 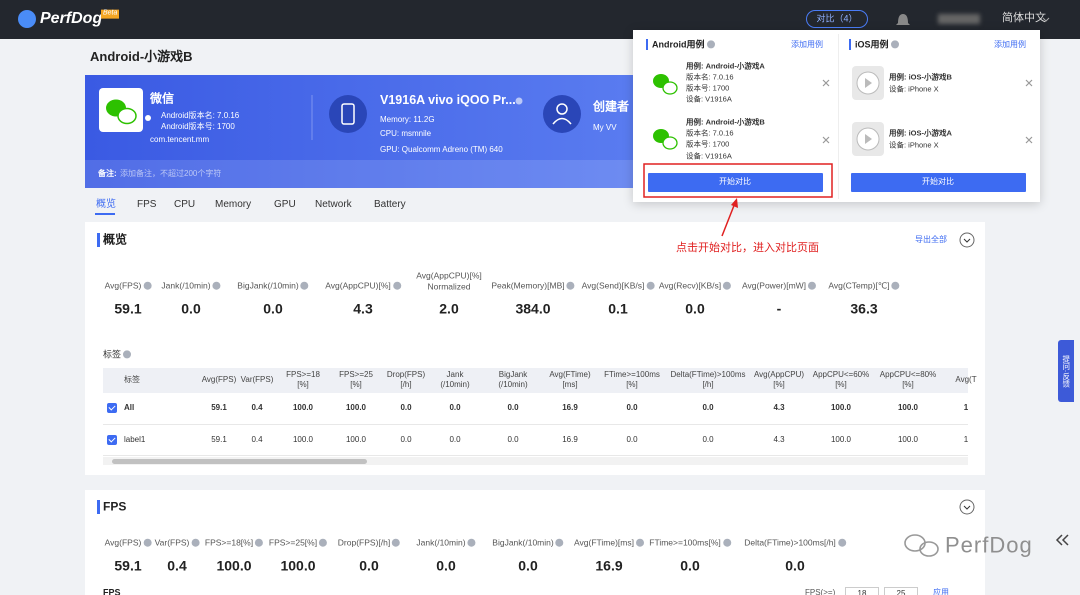 What do you see at coordinates (690, 543) in the screenshot?
I see `metric-label: FTime>=100ms[%]` at bounding box center [690, 543].